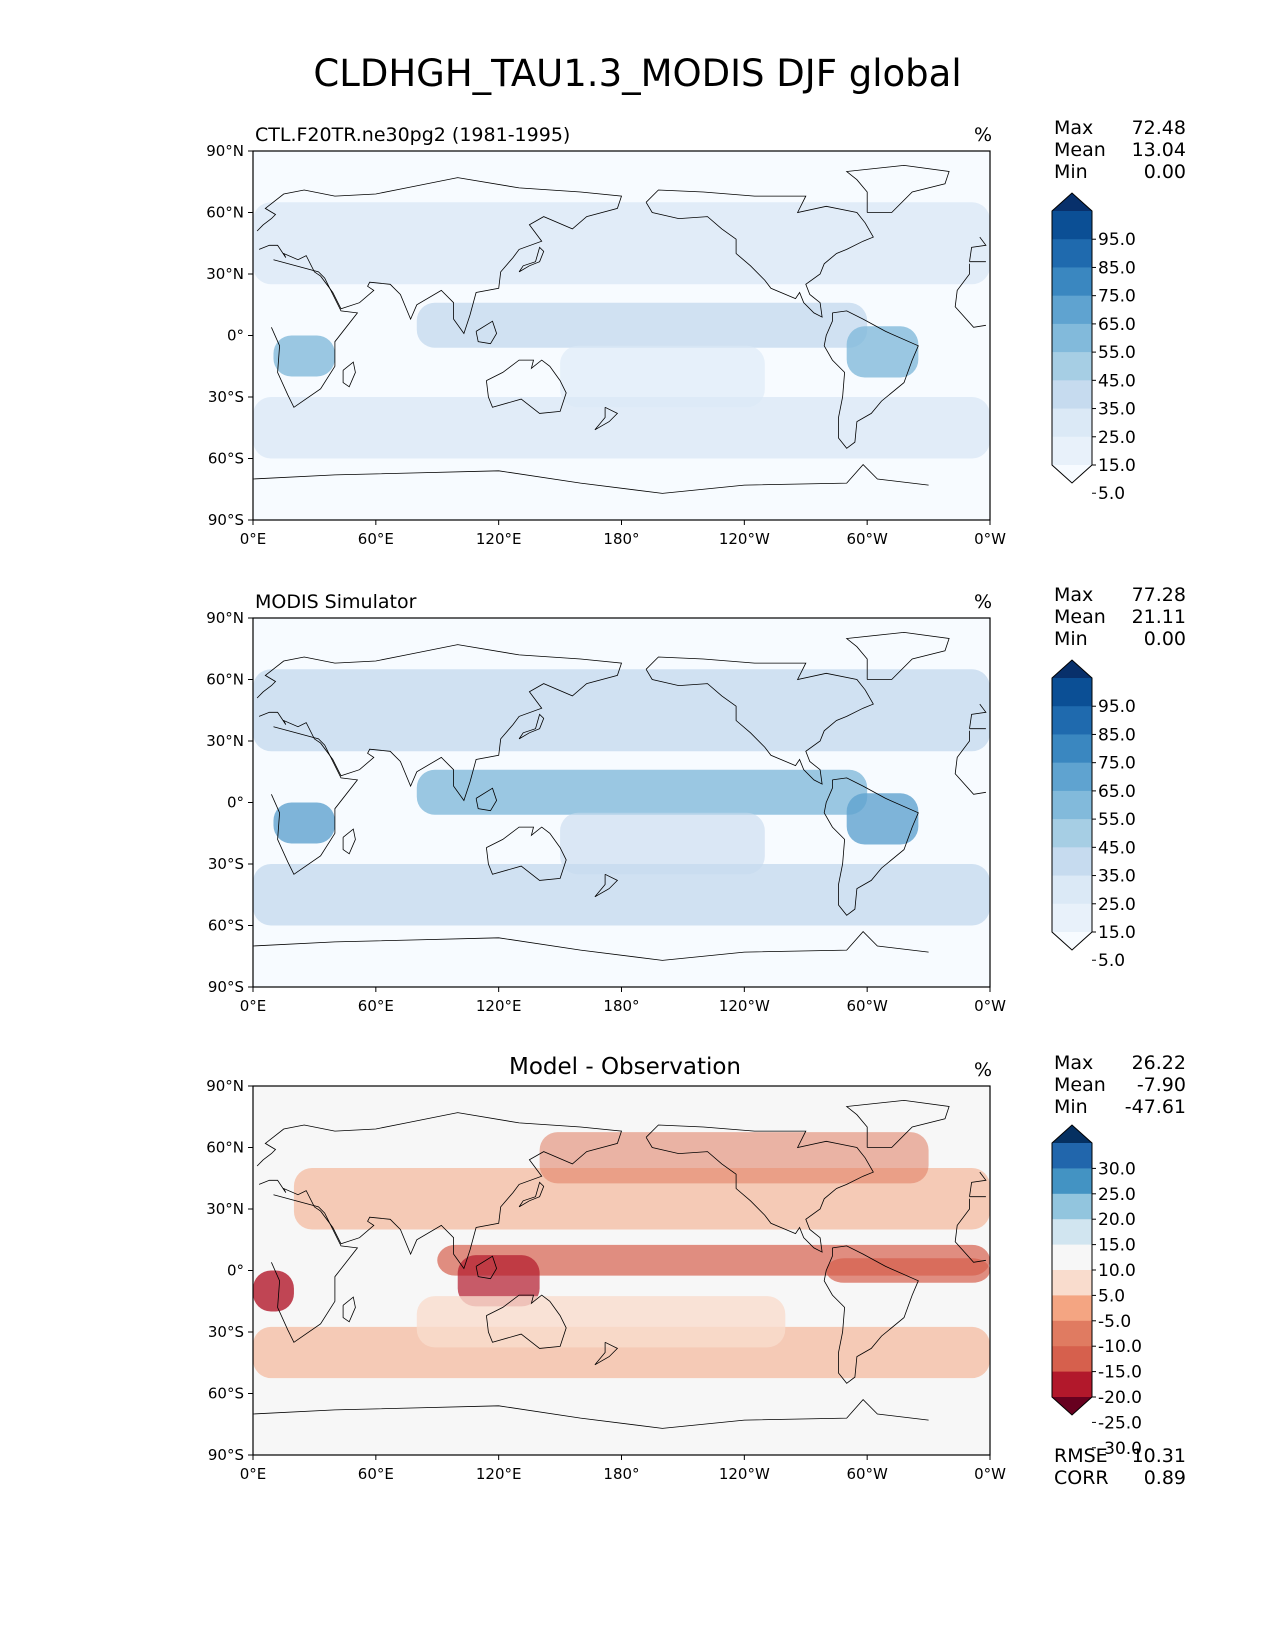 Image resolution: width=1275 pixels, height=1650 pixels. What do you see at coordinates (1161, 1085) in the screenshot?
I see `stat-mean: -7.90` at bounding box center [1161, 1085].